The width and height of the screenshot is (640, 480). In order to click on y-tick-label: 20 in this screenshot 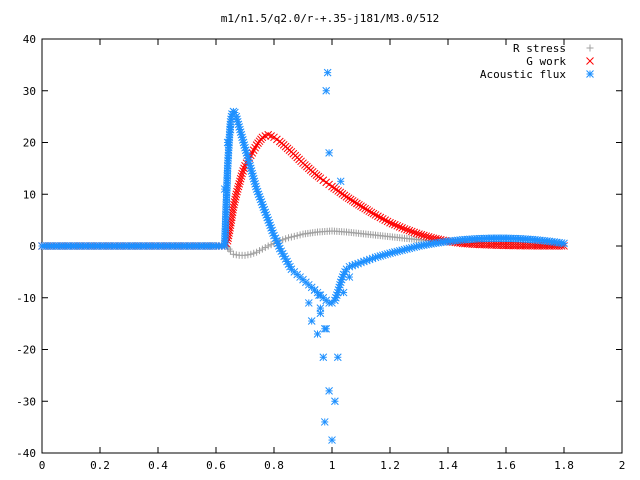, I will do `click(29, 143)`.